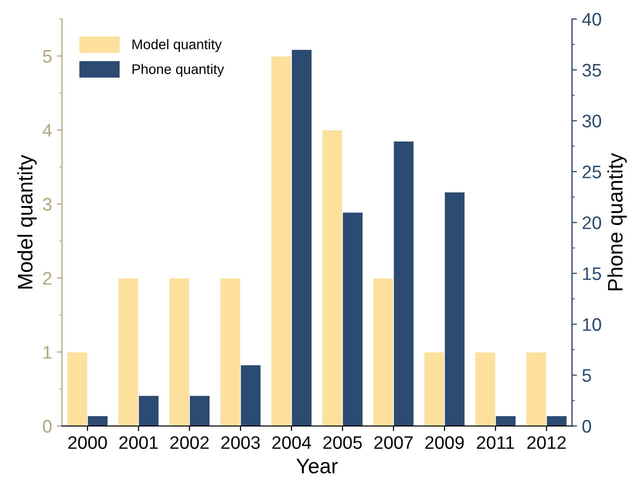 The width and height of the screenshot is (632, 488). What do you see at coordinates (292, 442) in the screenshot?
I see `x-tick-label: 2004` at bounding box center [292, 442].